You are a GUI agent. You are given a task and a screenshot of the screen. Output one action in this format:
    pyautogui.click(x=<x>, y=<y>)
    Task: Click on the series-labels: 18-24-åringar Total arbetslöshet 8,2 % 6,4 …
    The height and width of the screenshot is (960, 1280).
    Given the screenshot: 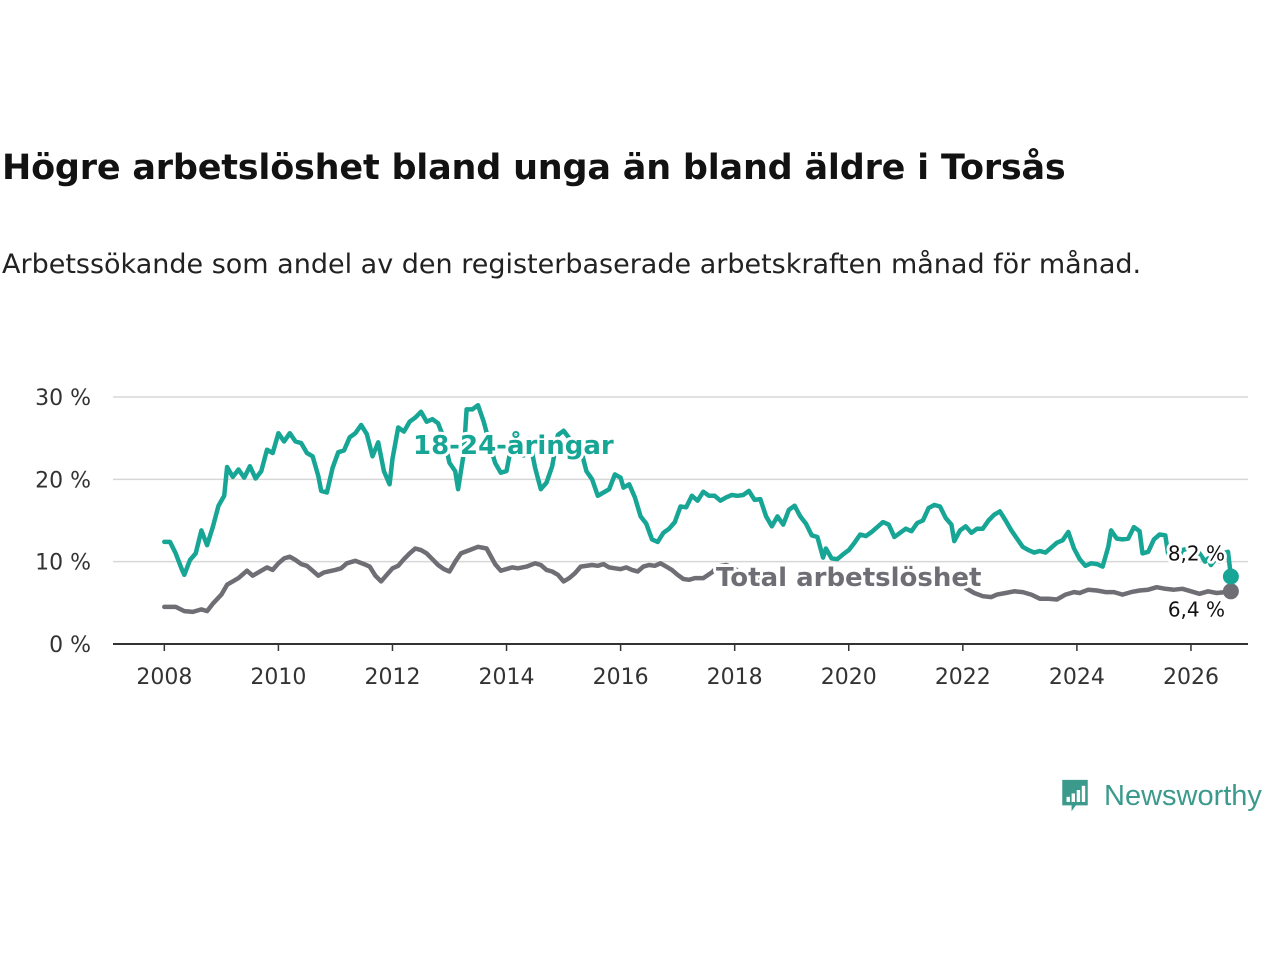 What is the action you would take?
    pyautogui.click(x=819, y=525)
    